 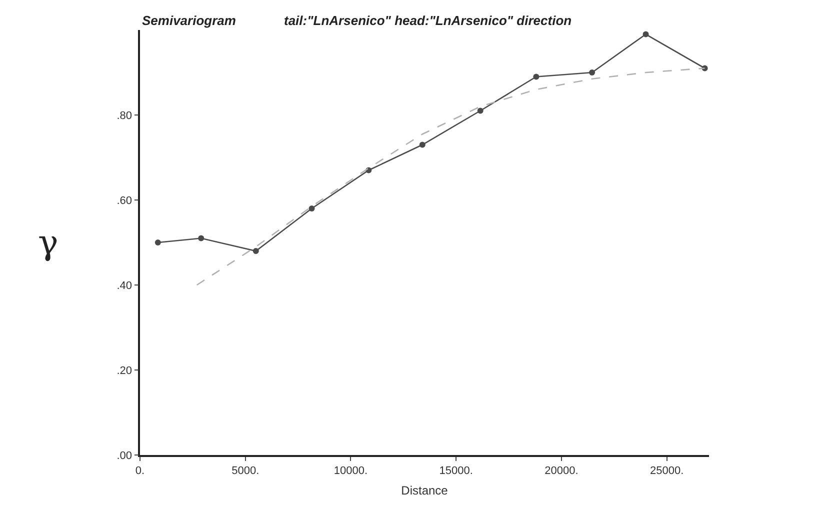 What do you see at coordinates (189, 20) in the screenshot?
I see `chart-title: Semivariogram` at bounding box center [189, 20].